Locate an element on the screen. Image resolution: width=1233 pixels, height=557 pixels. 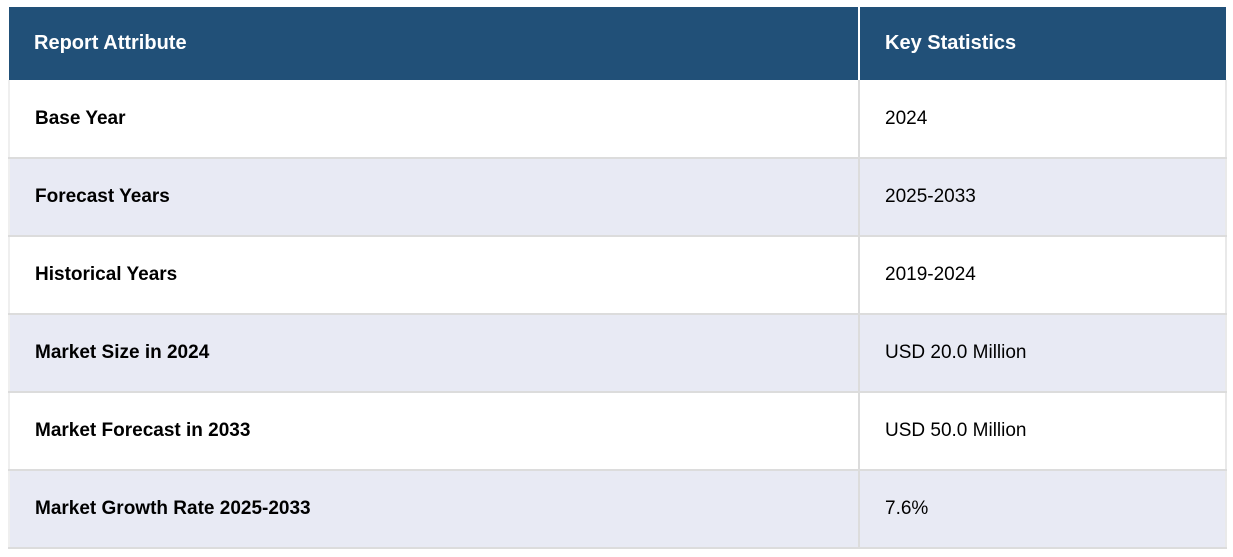
key-statistic-cell: 7.6% is located at coordinates (1043, 509).